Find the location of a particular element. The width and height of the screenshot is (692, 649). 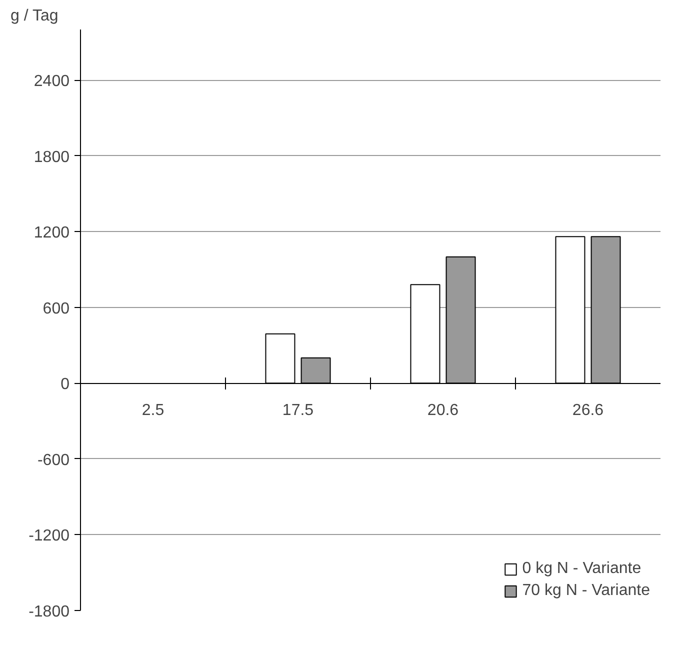

y-tick-label: -1800 is located at coordinates (49, 612).